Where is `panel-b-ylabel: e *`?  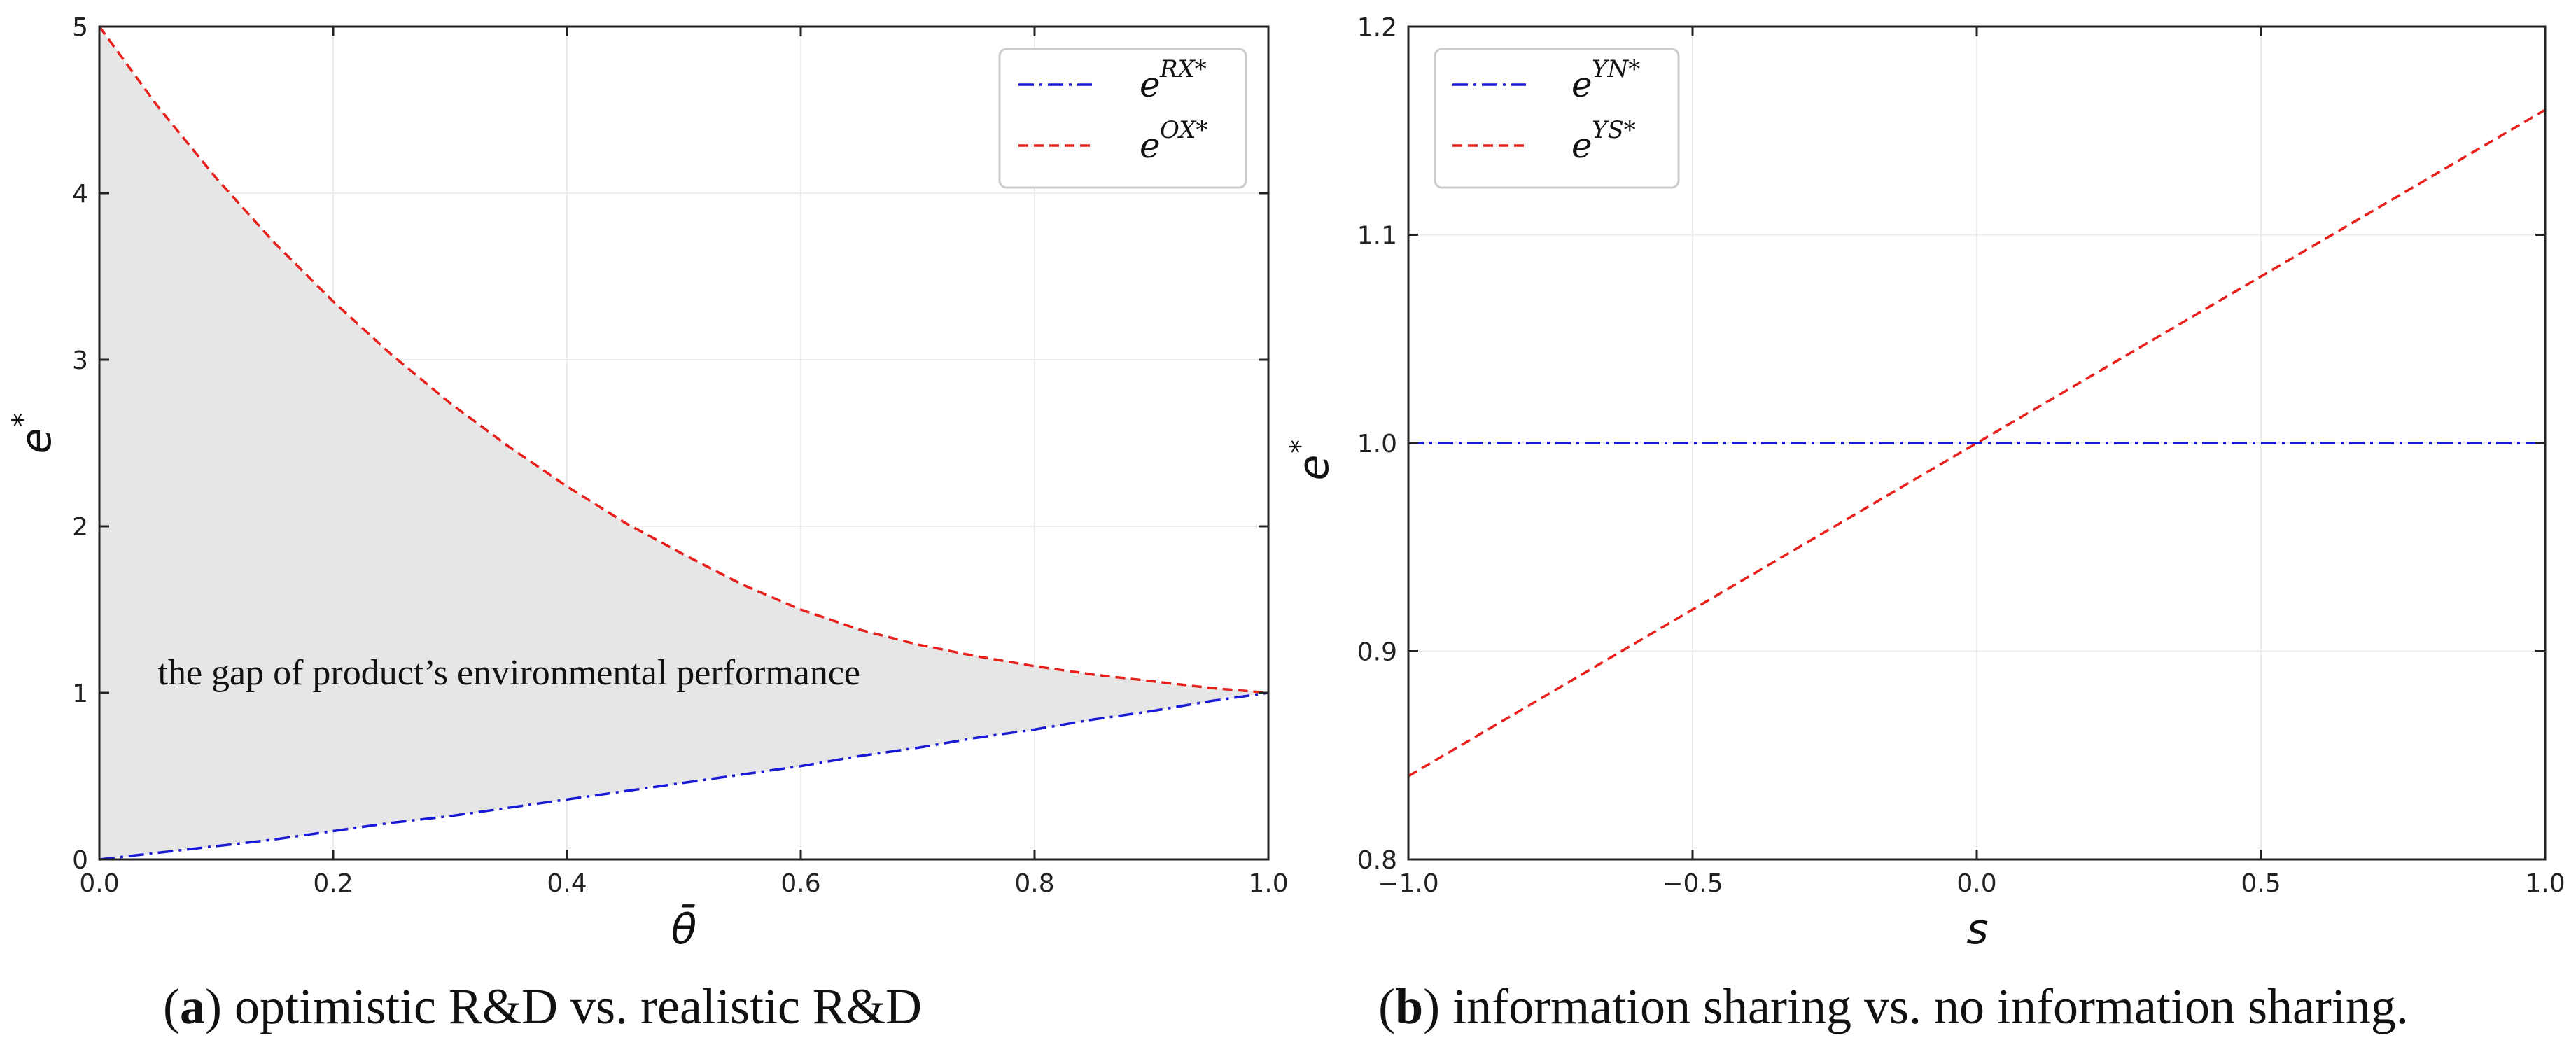
panel-b-ylabel: e * is located at coordinates (1311, 460).